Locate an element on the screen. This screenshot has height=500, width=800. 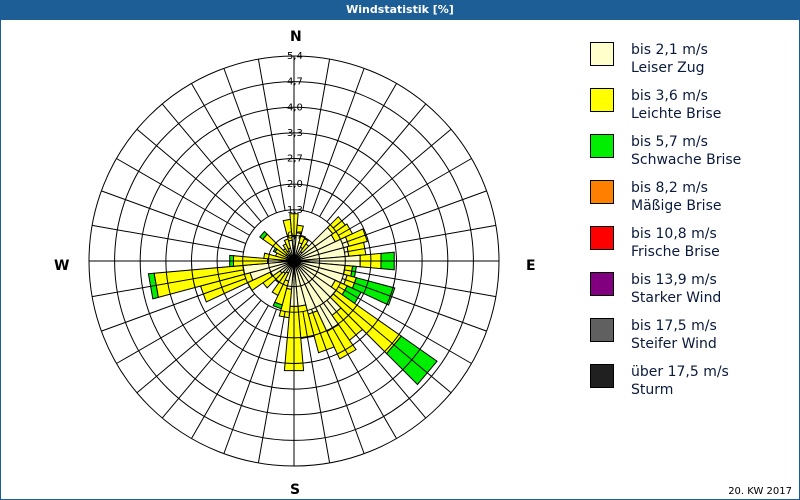
radial-tick-label: 4,0 is located at coordinates (295, 107).